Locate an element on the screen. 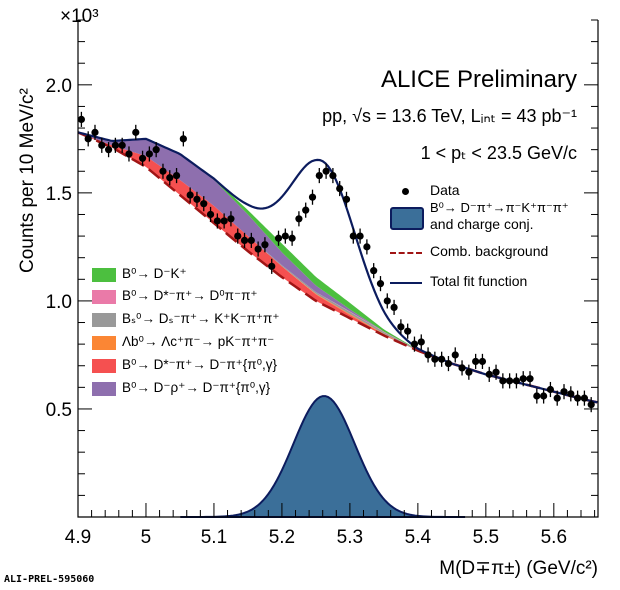 This screenshot has height=590, width=620. y-tick-label: 1.0 is located at coordinates (59, 302).